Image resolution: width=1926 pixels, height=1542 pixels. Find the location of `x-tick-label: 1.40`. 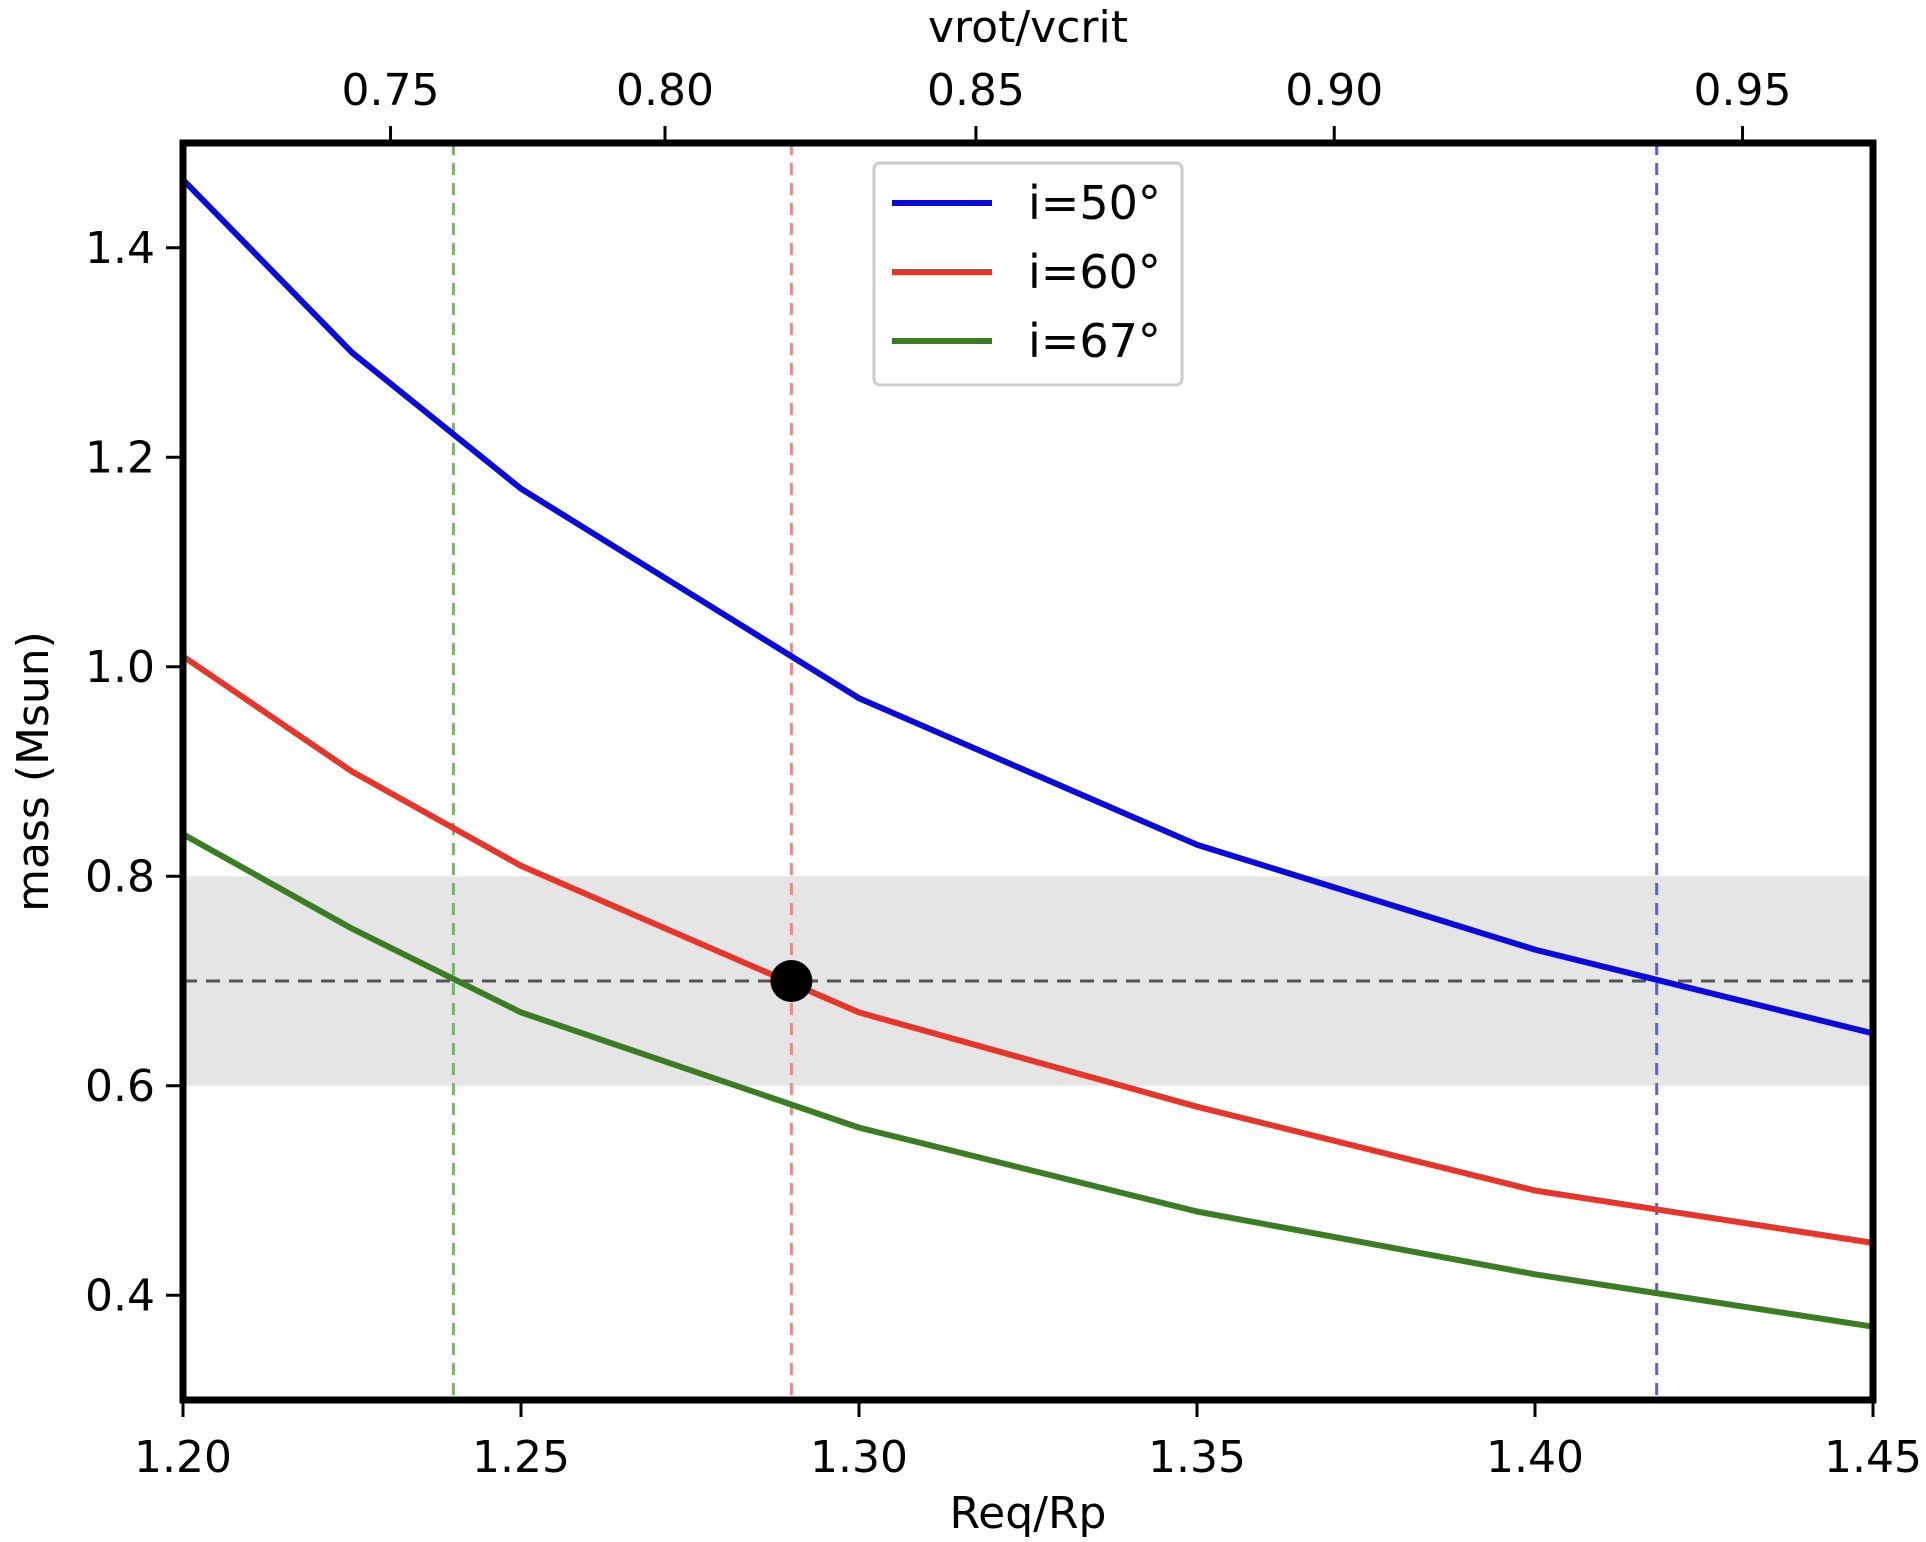

x-tick-label: 1.40 is located at coordinates (1535, 1457).